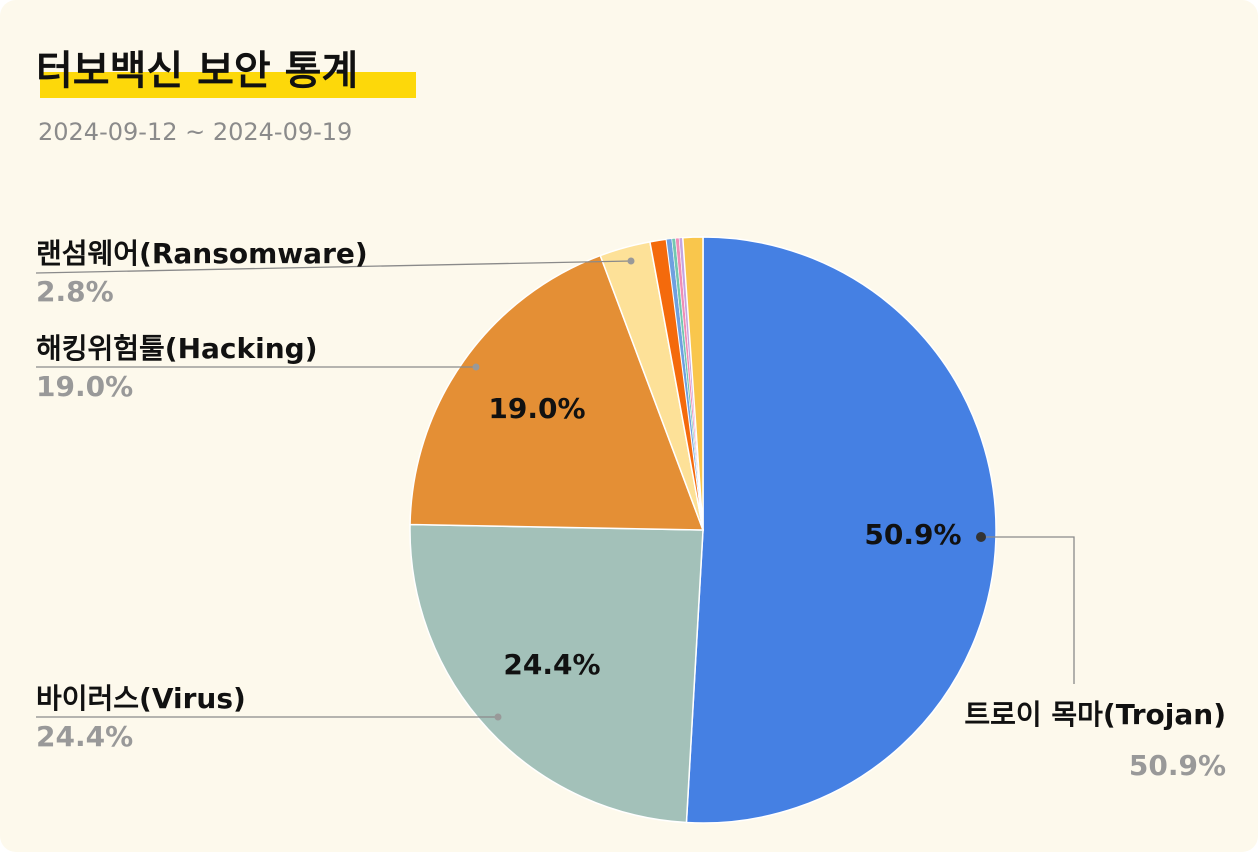 Image resolution: width=1260 pixels, height=854 pixels. I want to click on legend-label: 랜섬웨어(Ransomware), so click(202, 253).